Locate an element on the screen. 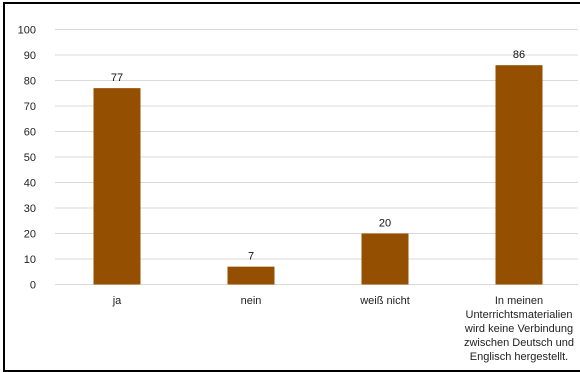 This screenshot has height=372, width=580. y-tick-label: 40 is located at coordinates (30, 184).